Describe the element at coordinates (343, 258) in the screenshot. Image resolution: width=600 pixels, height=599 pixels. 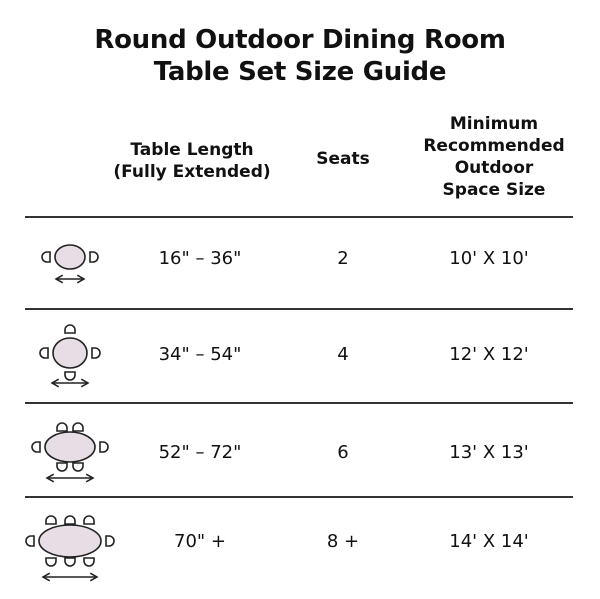
I see `row-seats: 2` at that location.